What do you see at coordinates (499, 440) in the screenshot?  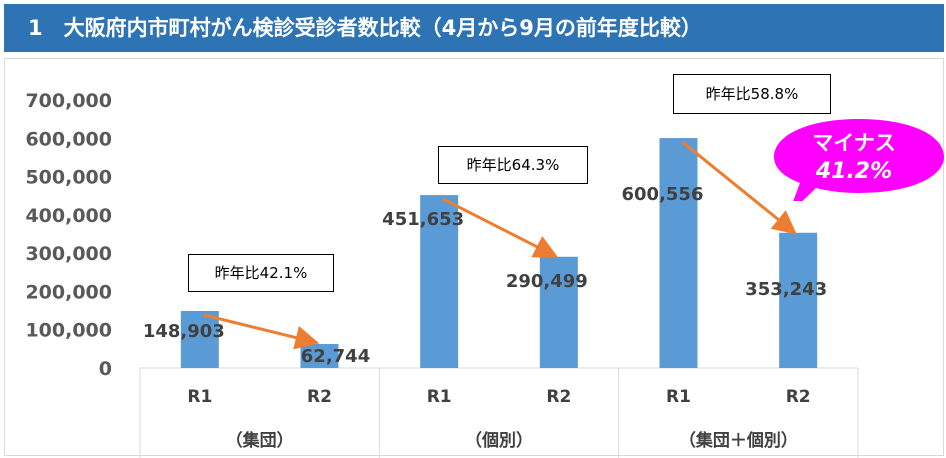 I see `group-label: （個別）` at bounding box center [499, 440].